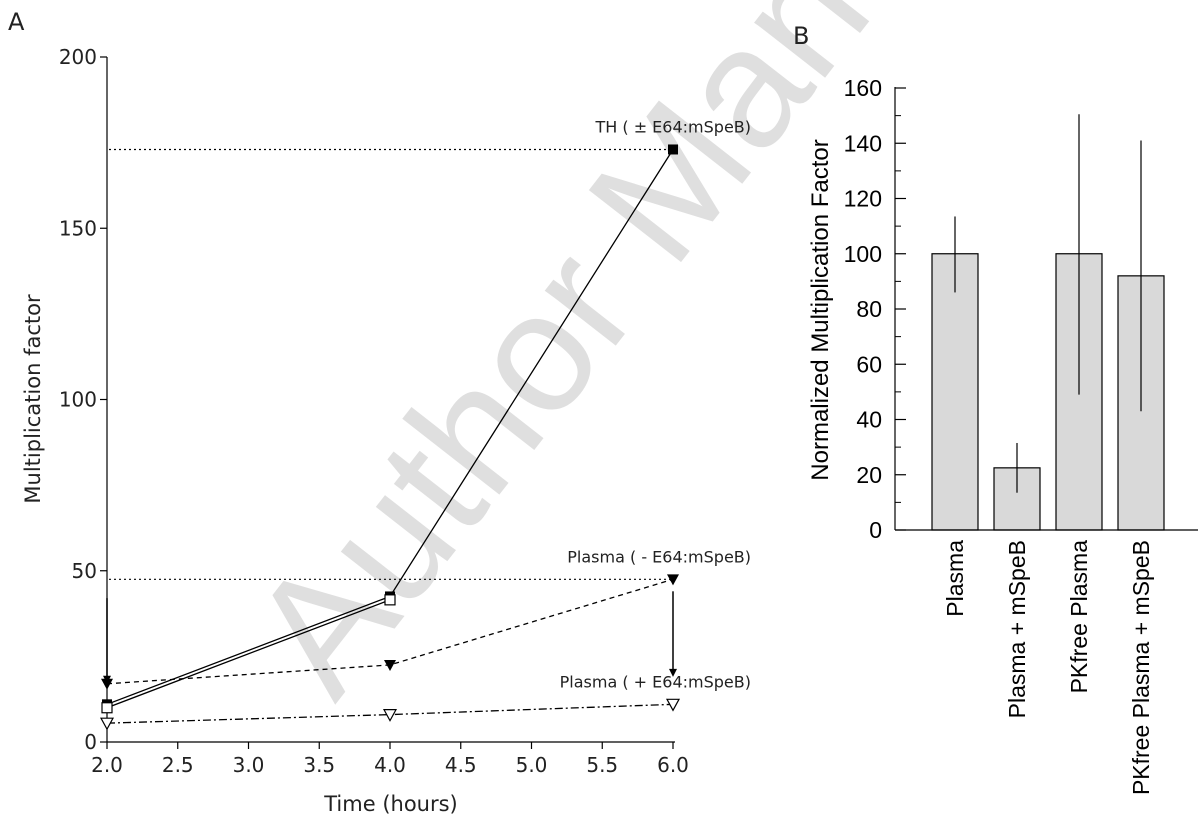 This screenshot has height=840, width=1198. Describe the element at coordinates (532, 765) in the screenshot. I see `x-tick-label-a: 5.0` at that location.